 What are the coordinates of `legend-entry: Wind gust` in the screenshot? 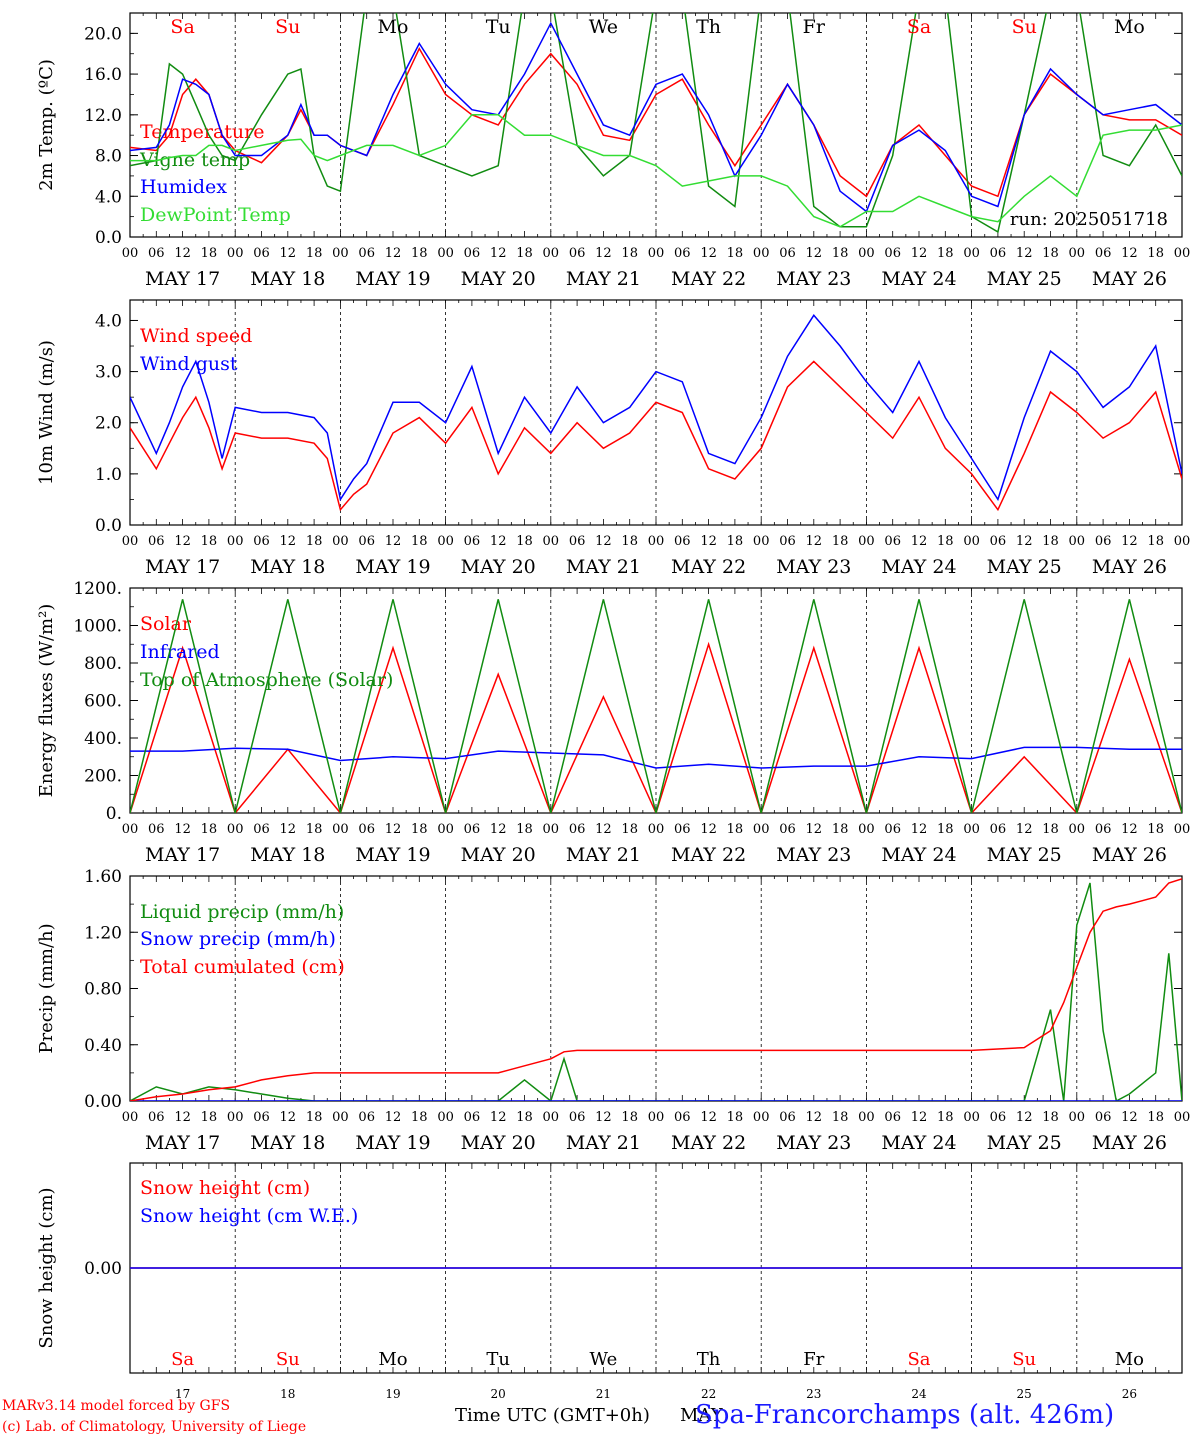 It's located at (189, 364).